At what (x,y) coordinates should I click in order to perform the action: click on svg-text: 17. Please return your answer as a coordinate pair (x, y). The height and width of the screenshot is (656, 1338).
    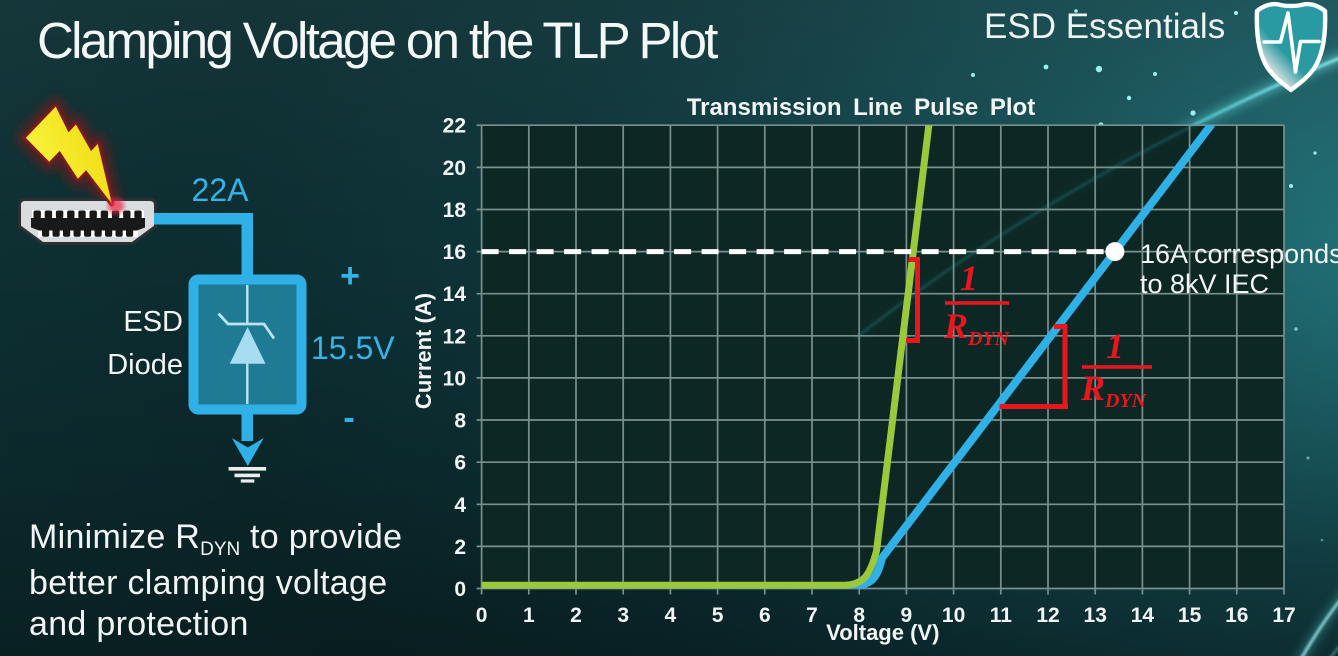
    Looking at the image, I should click on (1283, 615).